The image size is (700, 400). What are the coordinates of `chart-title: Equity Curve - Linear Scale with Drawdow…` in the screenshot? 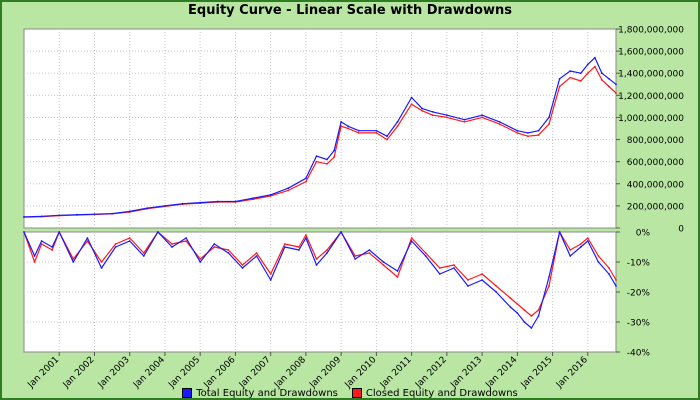 It's located at (350, 10).